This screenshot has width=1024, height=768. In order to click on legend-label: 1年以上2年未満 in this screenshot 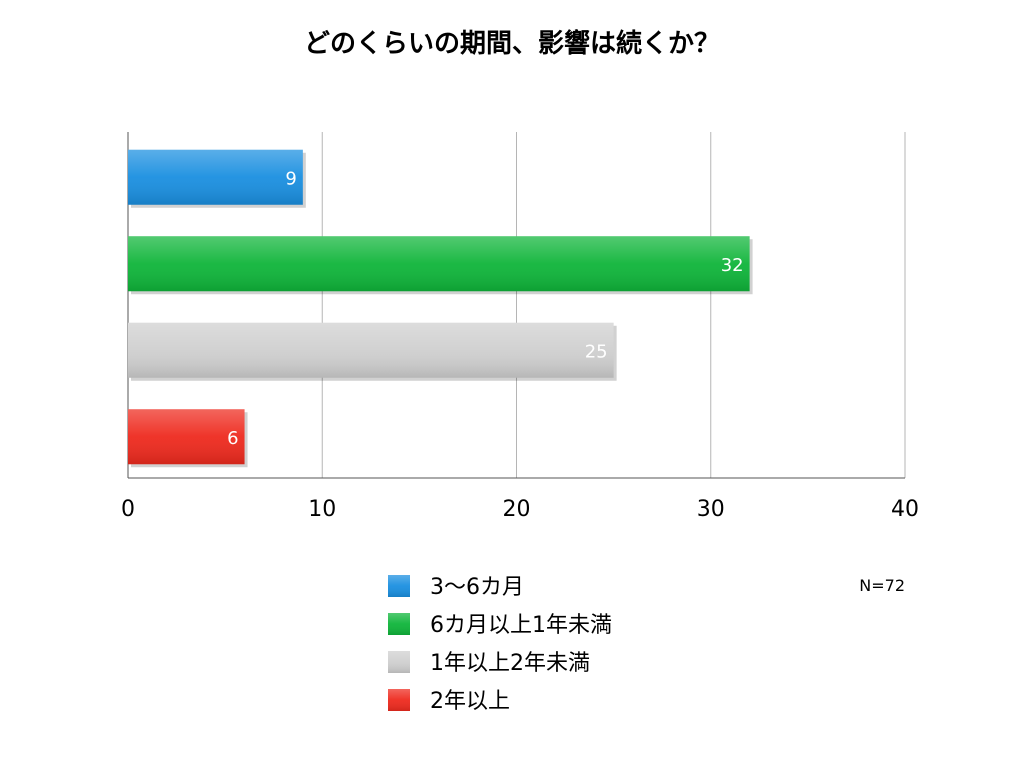, I will do `click(510, 663)`.